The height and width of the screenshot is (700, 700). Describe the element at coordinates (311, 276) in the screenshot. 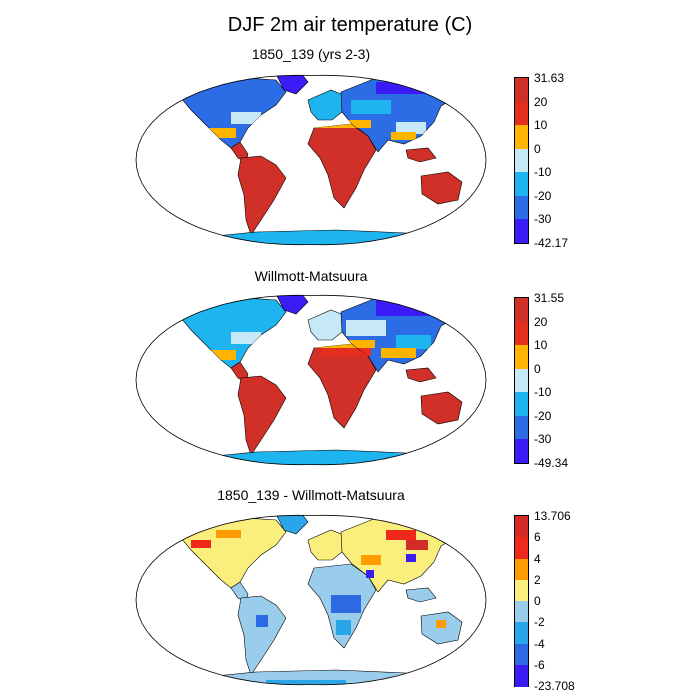

I see `panel-title-observed: Willmott-Matsuura` at that location.